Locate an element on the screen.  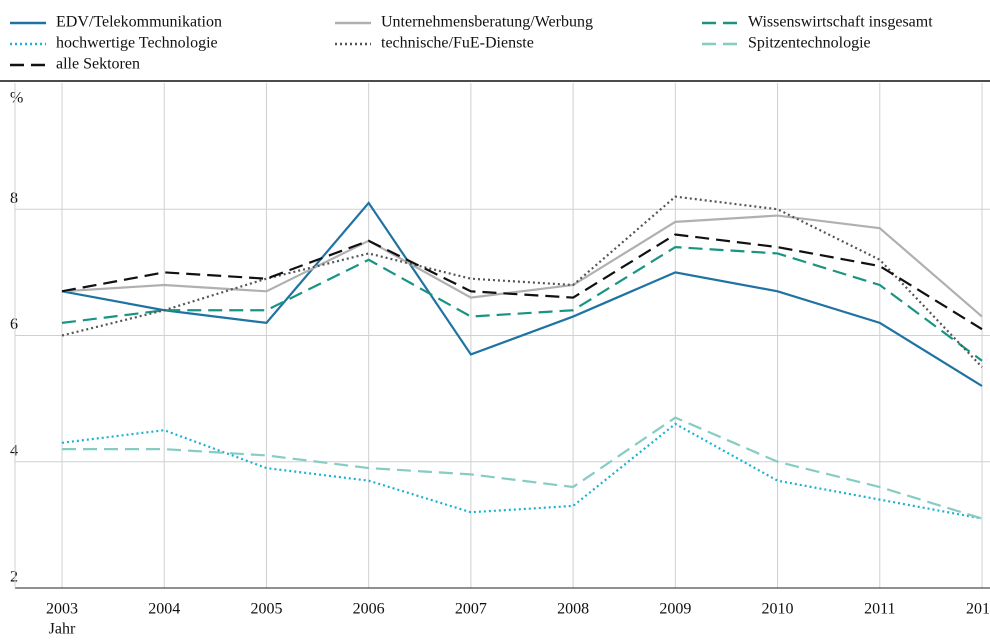
x-tick-label: 2009 is located at coordinates (675, 609).